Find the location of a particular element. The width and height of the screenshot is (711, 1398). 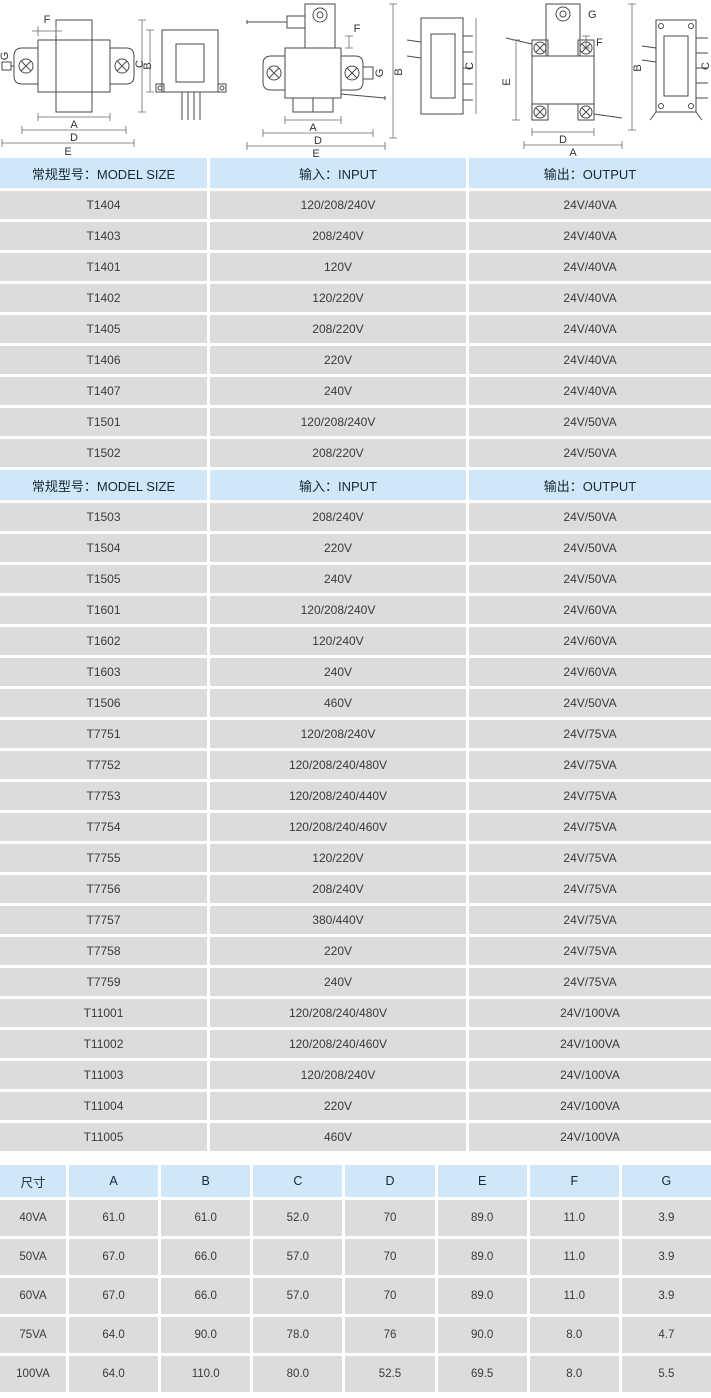

model-table-row: T7754 120/208/240/460V 24V/75VA is located at coordinates (355, 827).